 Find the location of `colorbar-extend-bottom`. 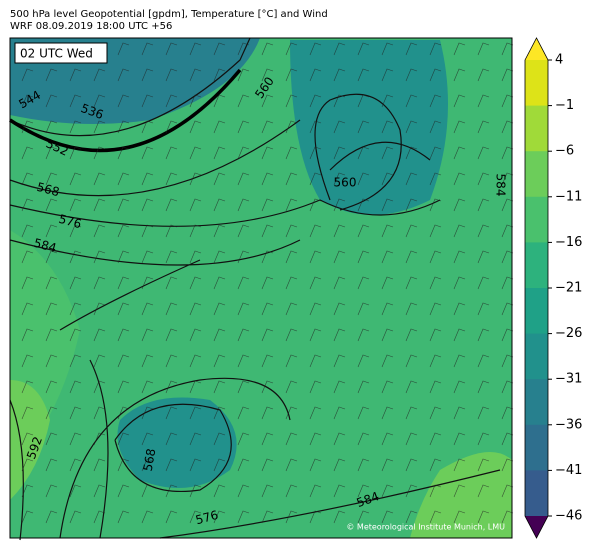

colorbar-extend-bottom is located at coordinates (536, 527).